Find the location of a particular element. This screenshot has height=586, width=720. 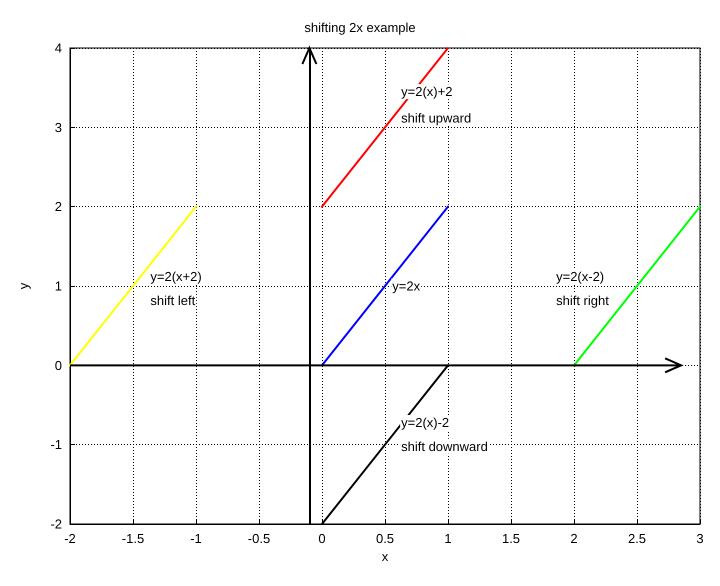

x-tick-label: 2.5 is located at coordinates (637, 538).